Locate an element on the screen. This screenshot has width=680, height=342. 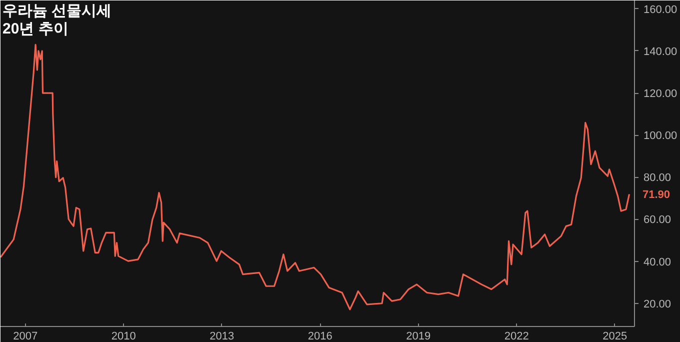
x-tick-label: 2007 is located at coordinates (25, 336).